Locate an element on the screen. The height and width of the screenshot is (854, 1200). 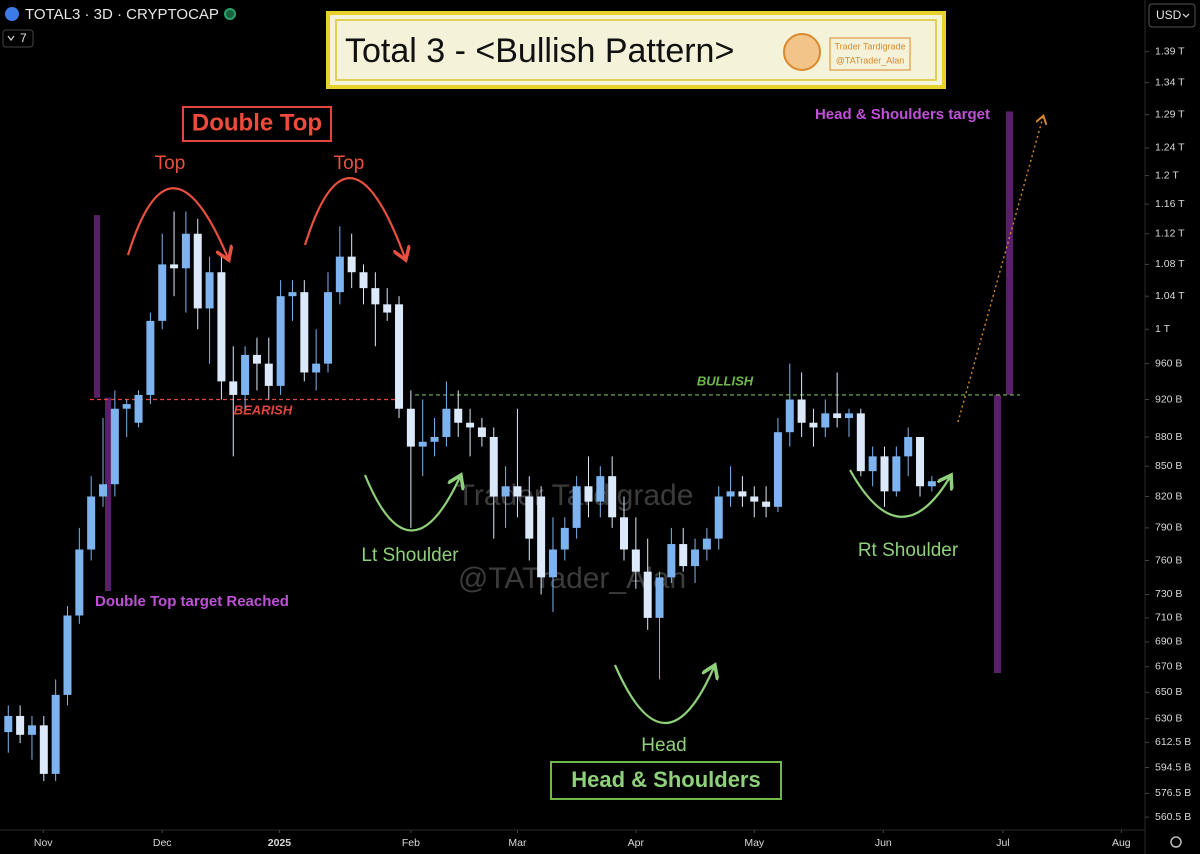
annotation: Double Top is located at coordinates (257, 122).